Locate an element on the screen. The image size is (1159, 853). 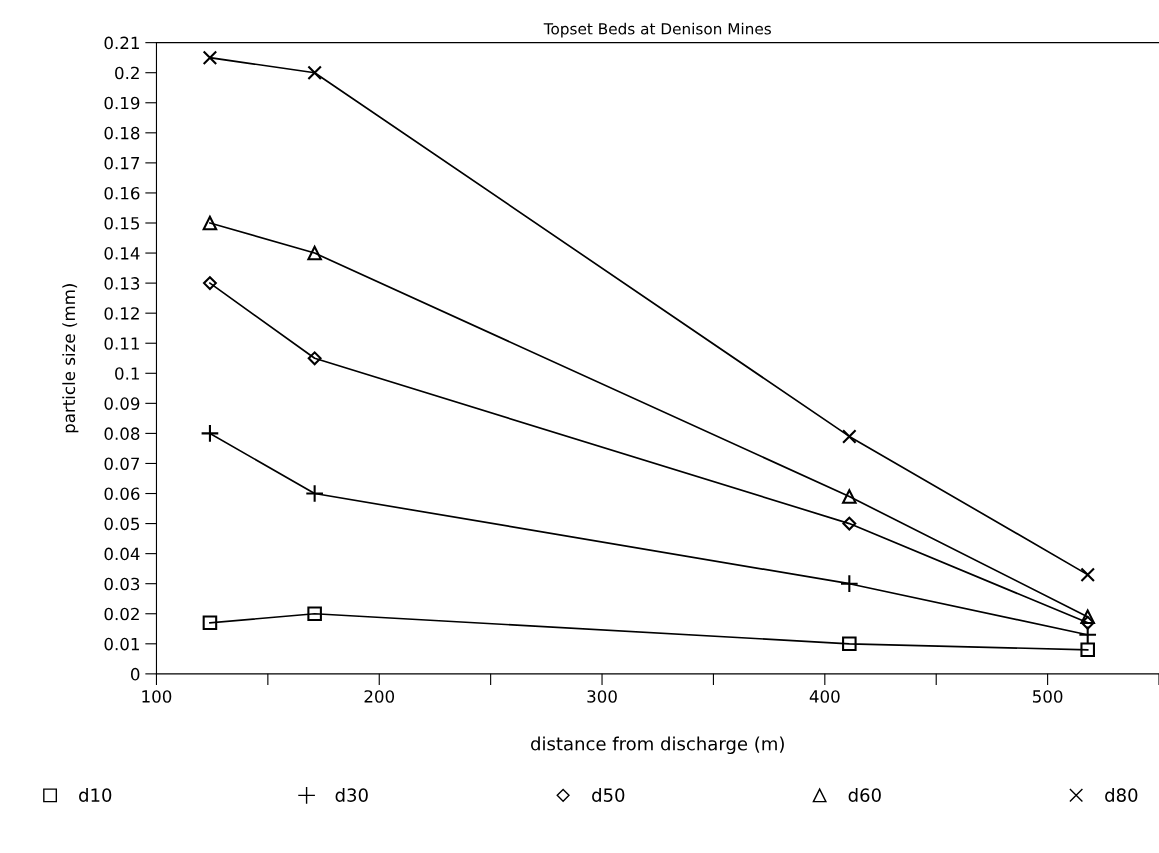
chart-title: Topset Beds at Denison Mines is located at coordinates (657, 30).